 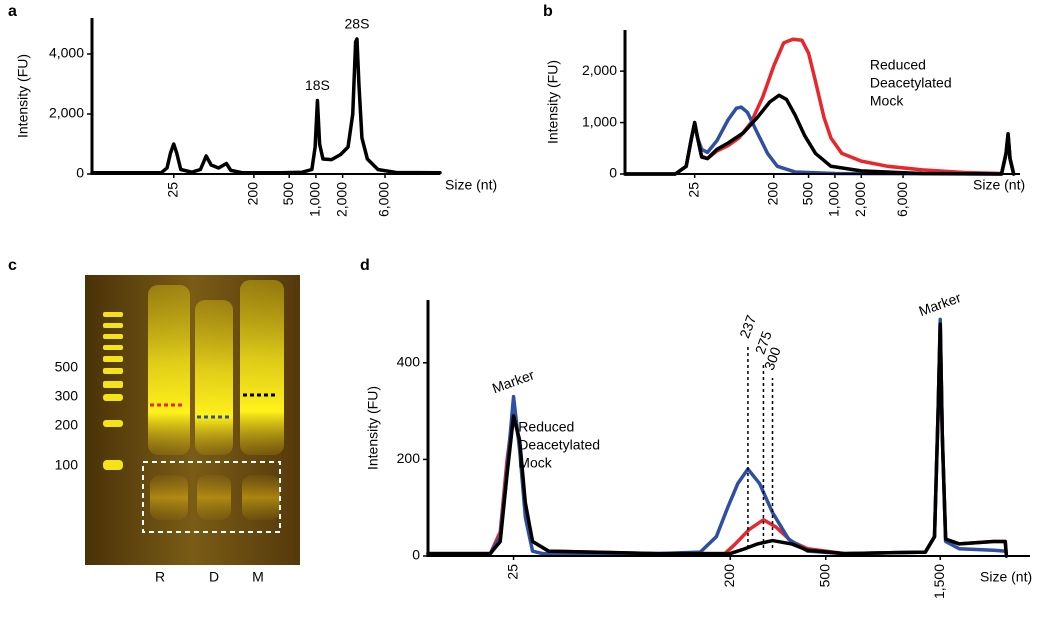 What do you see at coordinates (67, 367) in the screenshot?
I see `gel-size-label: 500` at bounding box center [67, 367].